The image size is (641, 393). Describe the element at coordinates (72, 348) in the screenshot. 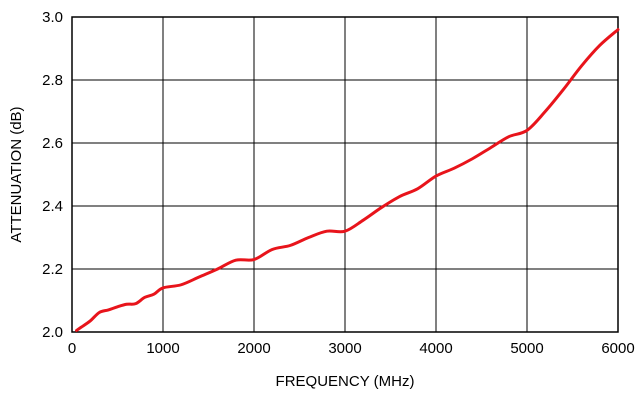

I see `x-tick-label: 0` at that location.